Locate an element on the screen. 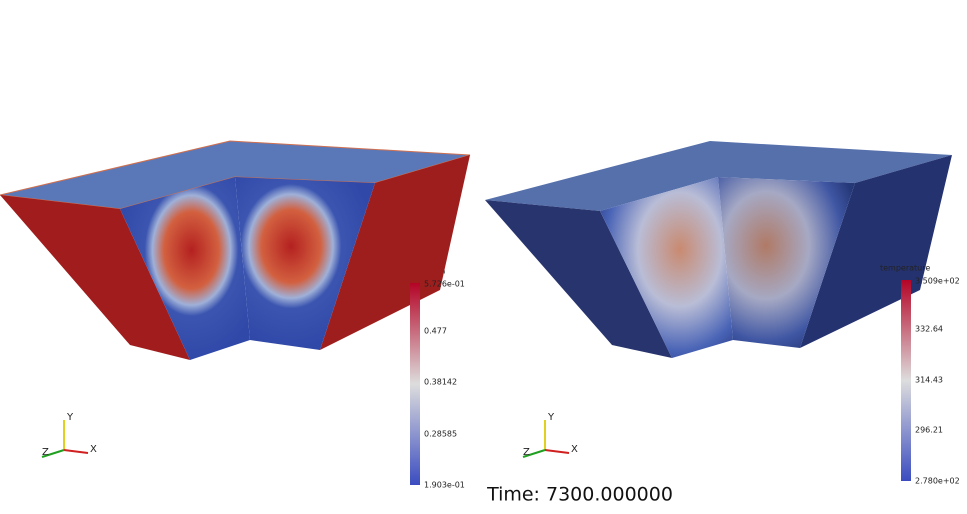 This screenshot has width=967, height=514. colorbar-label: 0.28585 is located at coordinates (440, 434).